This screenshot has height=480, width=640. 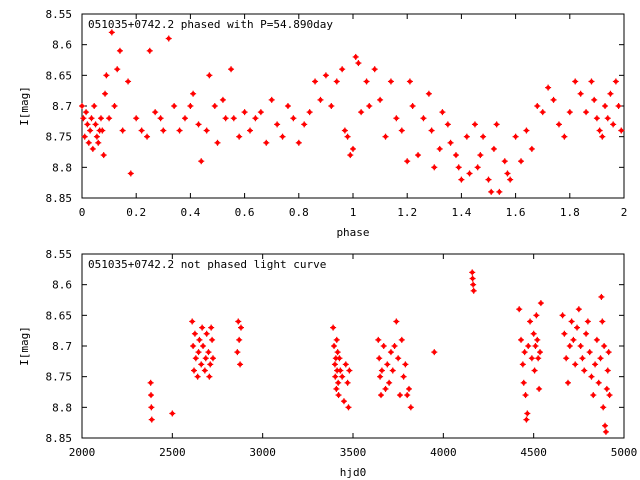 I want to click on phased-x-tick-label: 1.6, so click(x=516, y=212).